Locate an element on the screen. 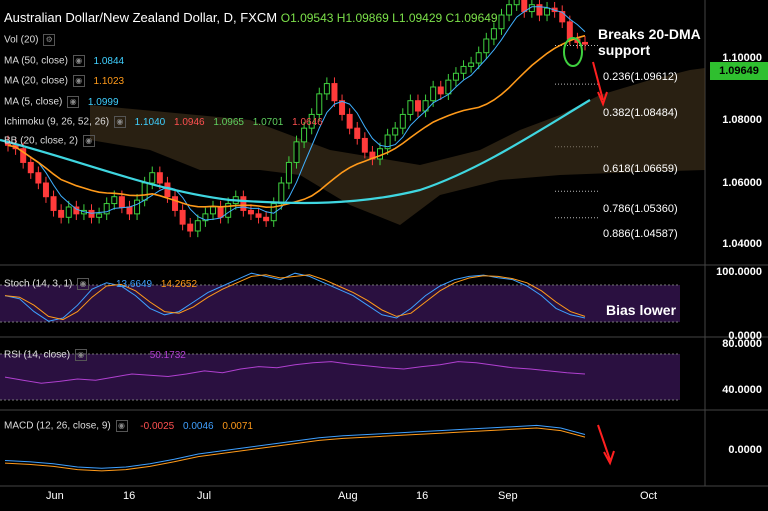 The width and height of the screenshot is (768, 511). ma5-value: 1.0999 is located at coordinates (103, 102).